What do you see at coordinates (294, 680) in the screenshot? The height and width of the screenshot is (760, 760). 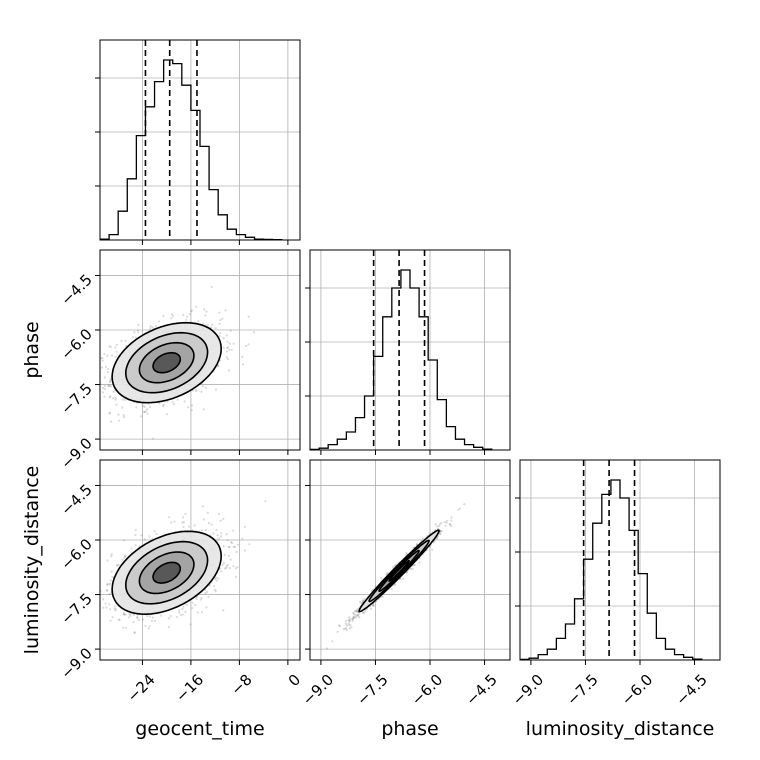 I see `x-tick-label-geocent_time: 0` at bounding box center [294, 680].